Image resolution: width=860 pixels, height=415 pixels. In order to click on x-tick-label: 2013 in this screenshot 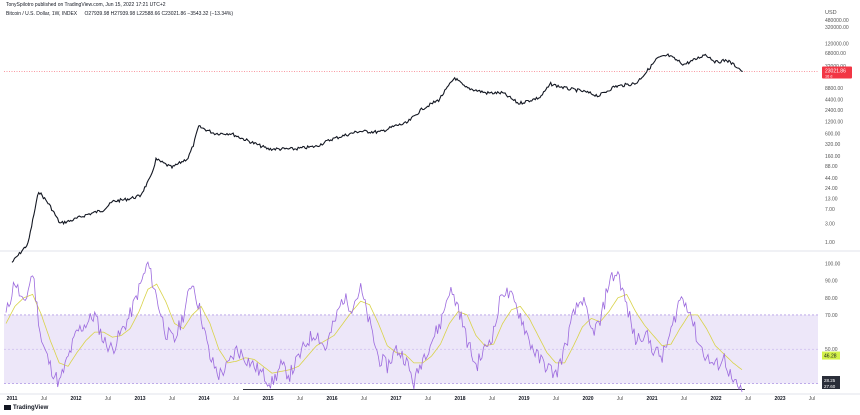, I will do `click(139, 399)`.